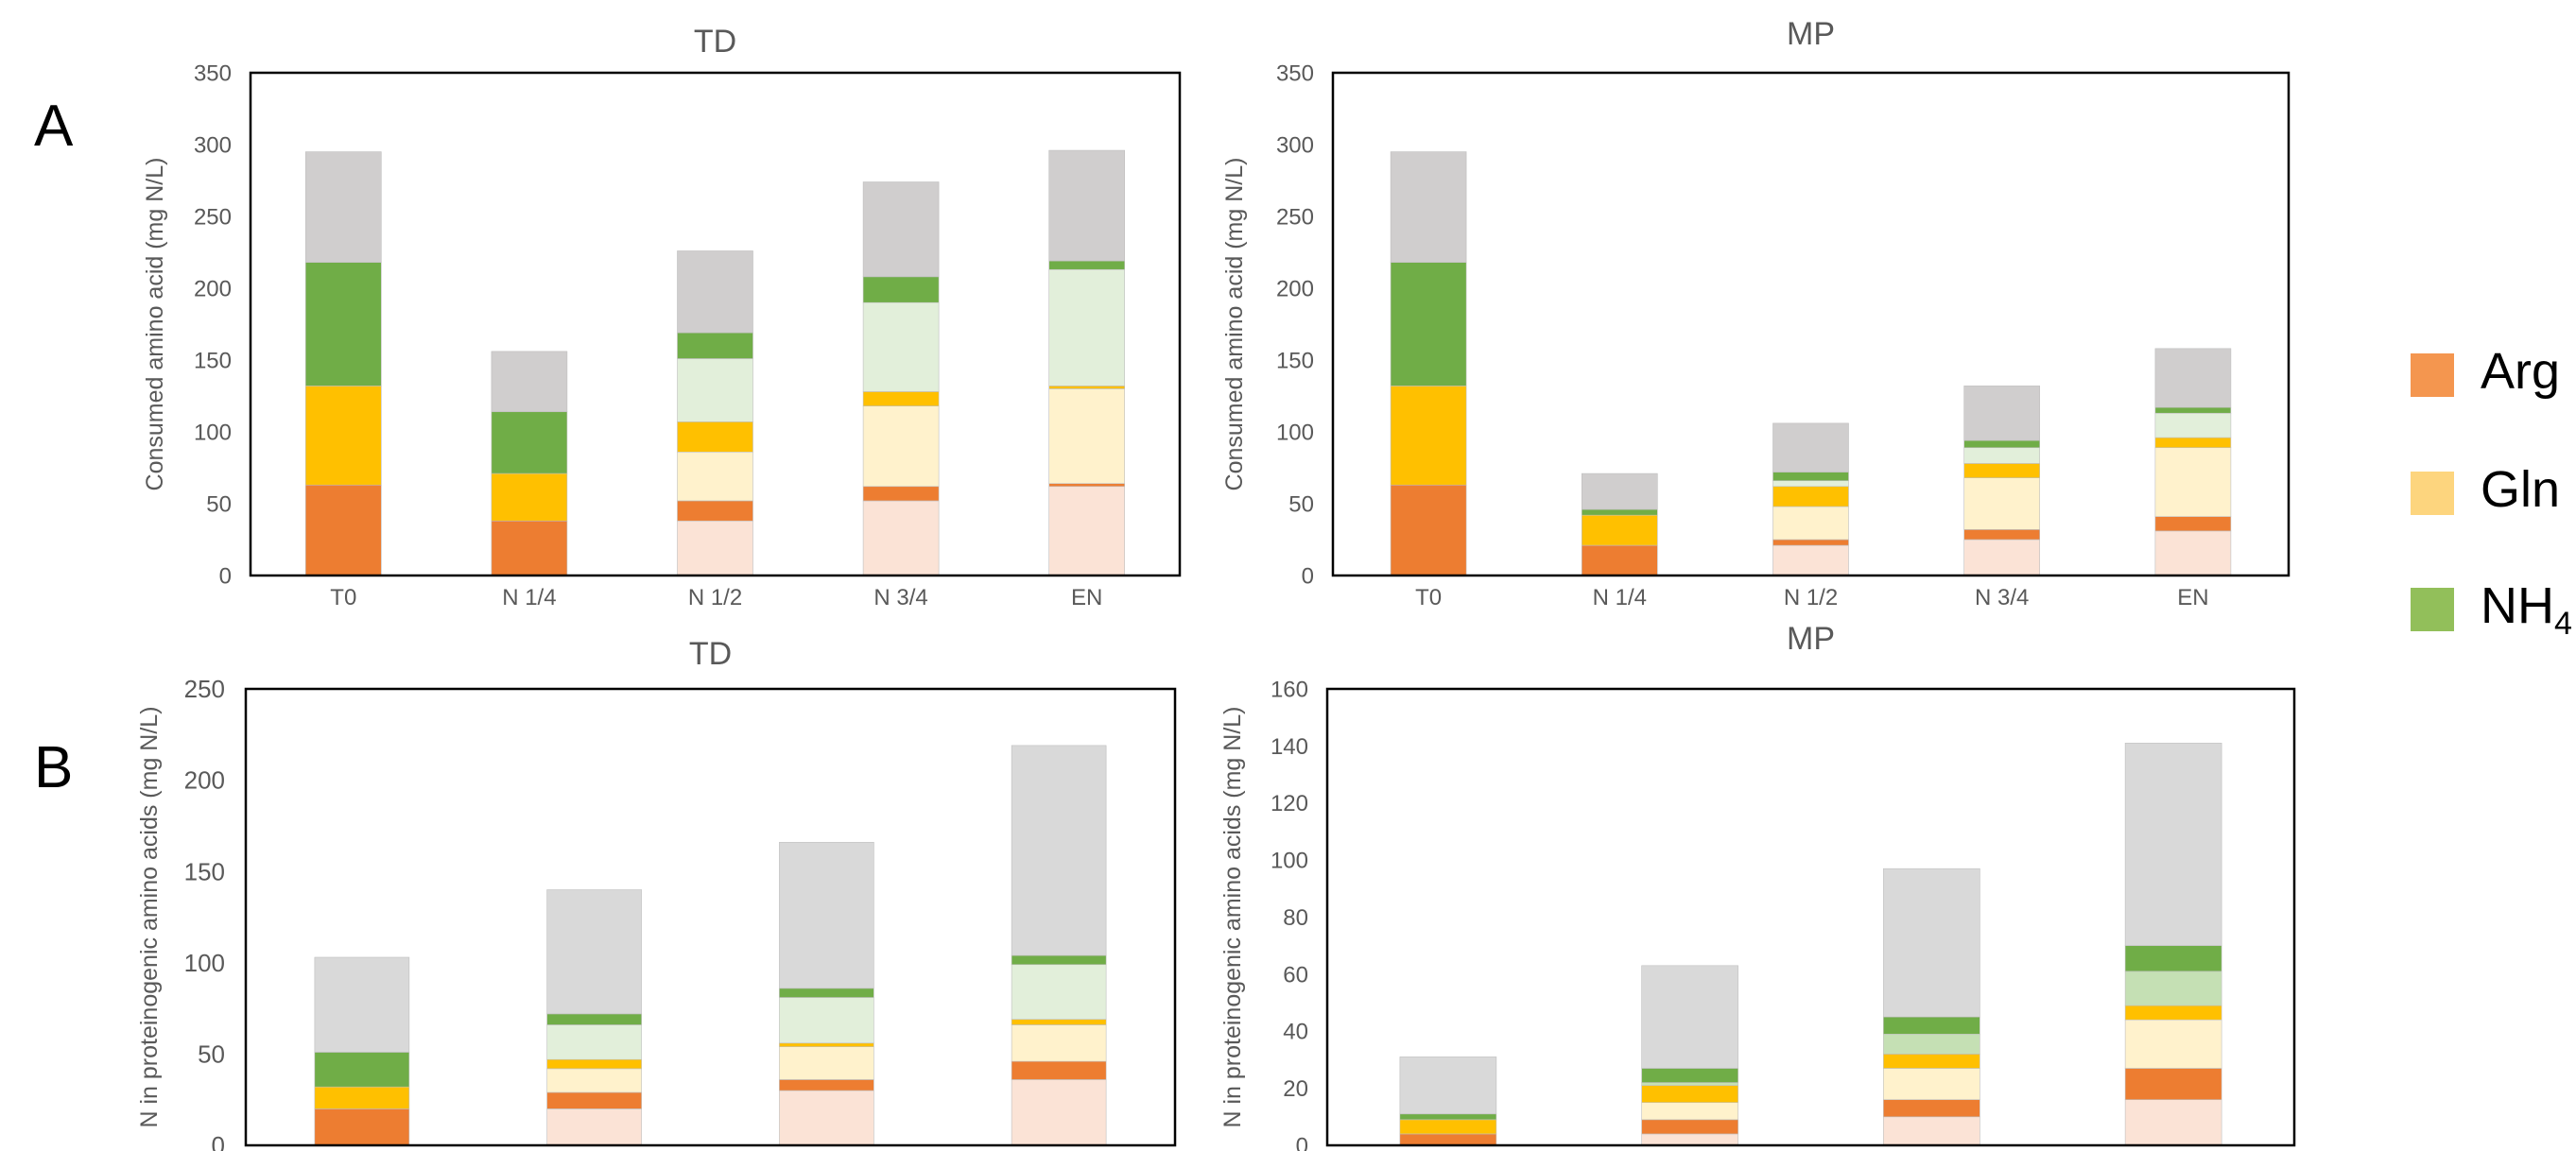  I want to click on legend-swatch-arg, so click(2433, 375).